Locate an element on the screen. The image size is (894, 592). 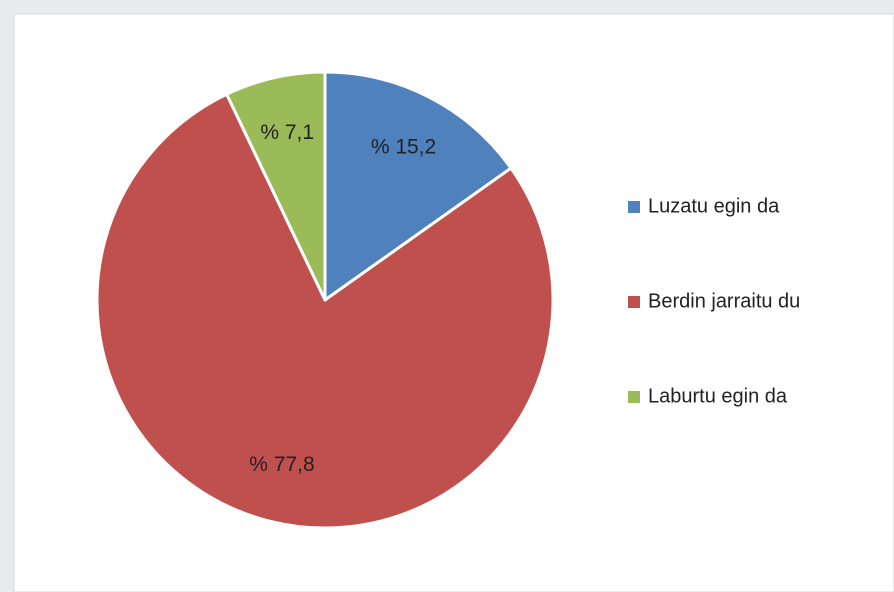
data-label: % 15,2 is located at coordinates (403, 147).